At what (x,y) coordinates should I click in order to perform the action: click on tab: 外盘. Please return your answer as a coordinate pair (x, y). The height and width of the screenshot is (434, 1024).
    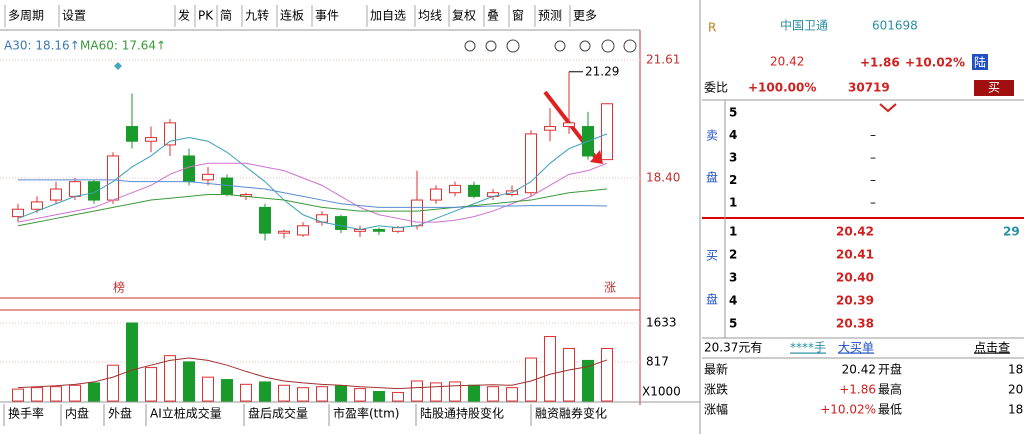
    Looking at the image, I should click on (120, 413).